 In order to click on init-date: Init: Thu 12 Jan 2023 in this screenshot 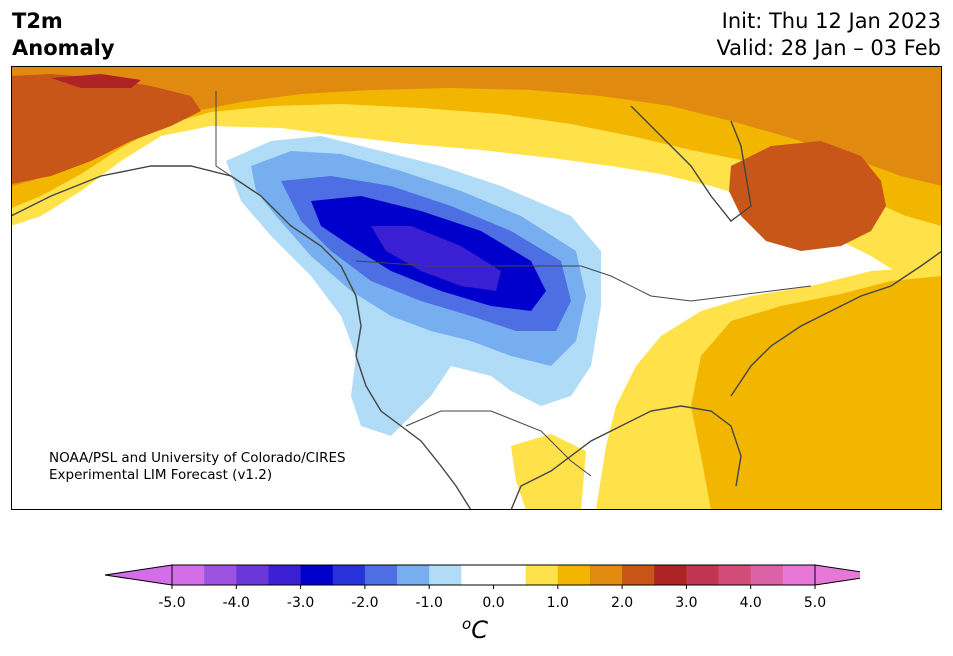, I will do `click(831, 21)`.